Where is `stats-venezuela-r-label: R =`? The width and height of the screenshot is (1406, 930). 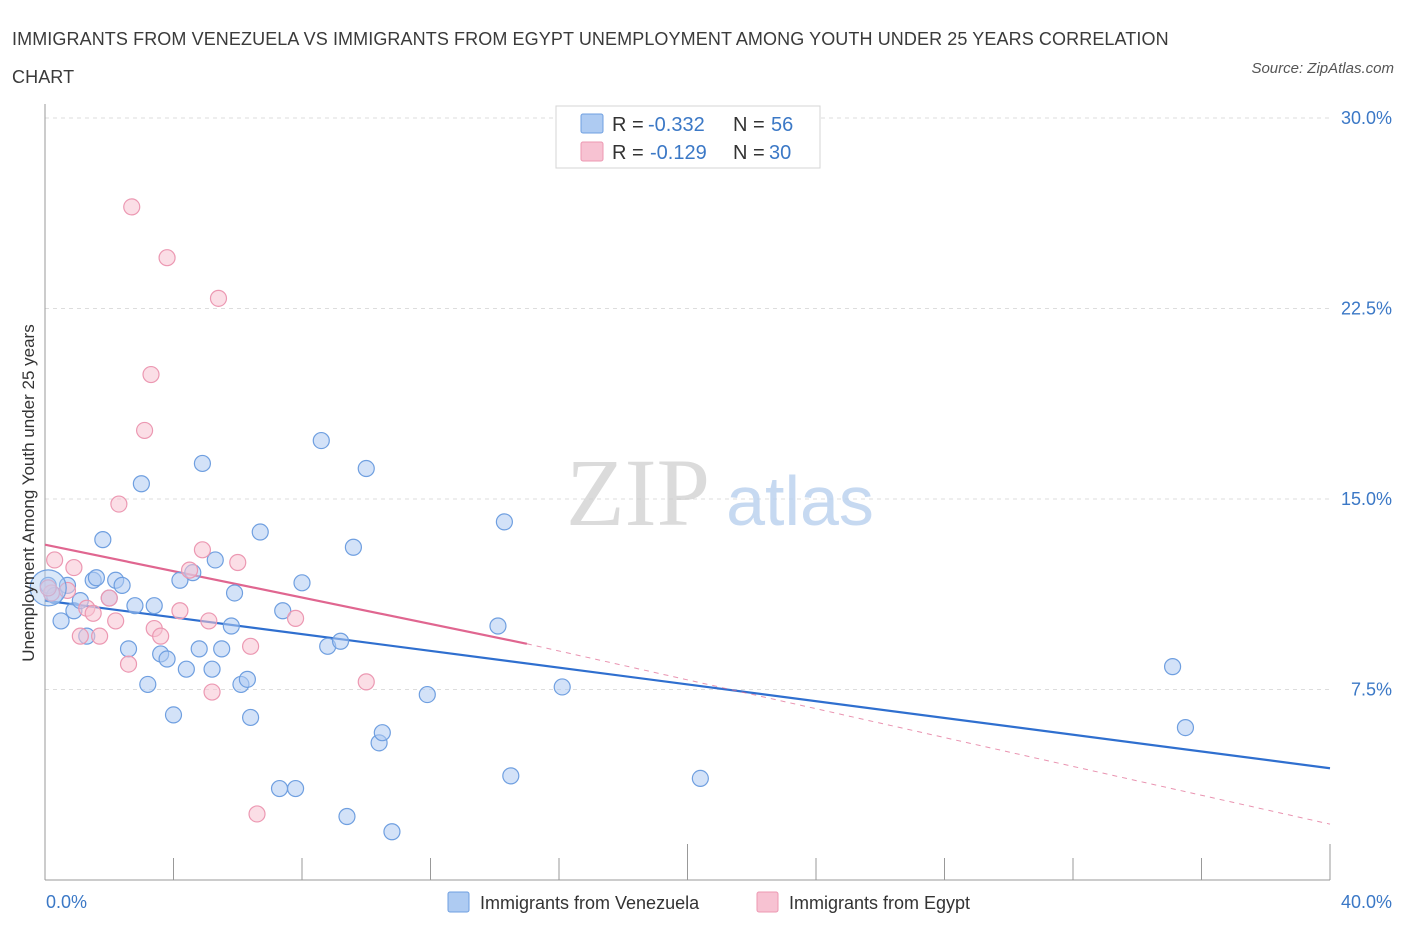
stats-venezuela-r-label: R = is located at coordinates (628, 125).